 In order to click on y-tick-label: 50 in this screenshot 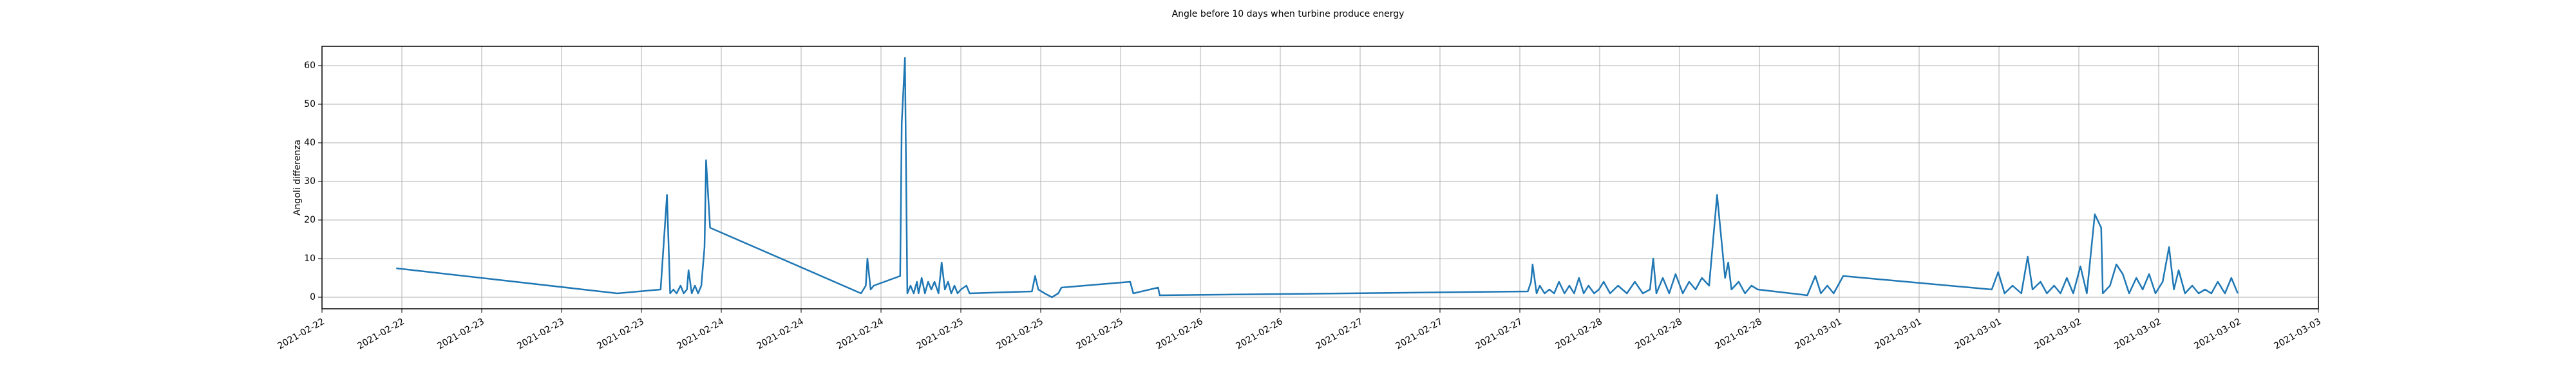, I will do `click(310, 104)`.